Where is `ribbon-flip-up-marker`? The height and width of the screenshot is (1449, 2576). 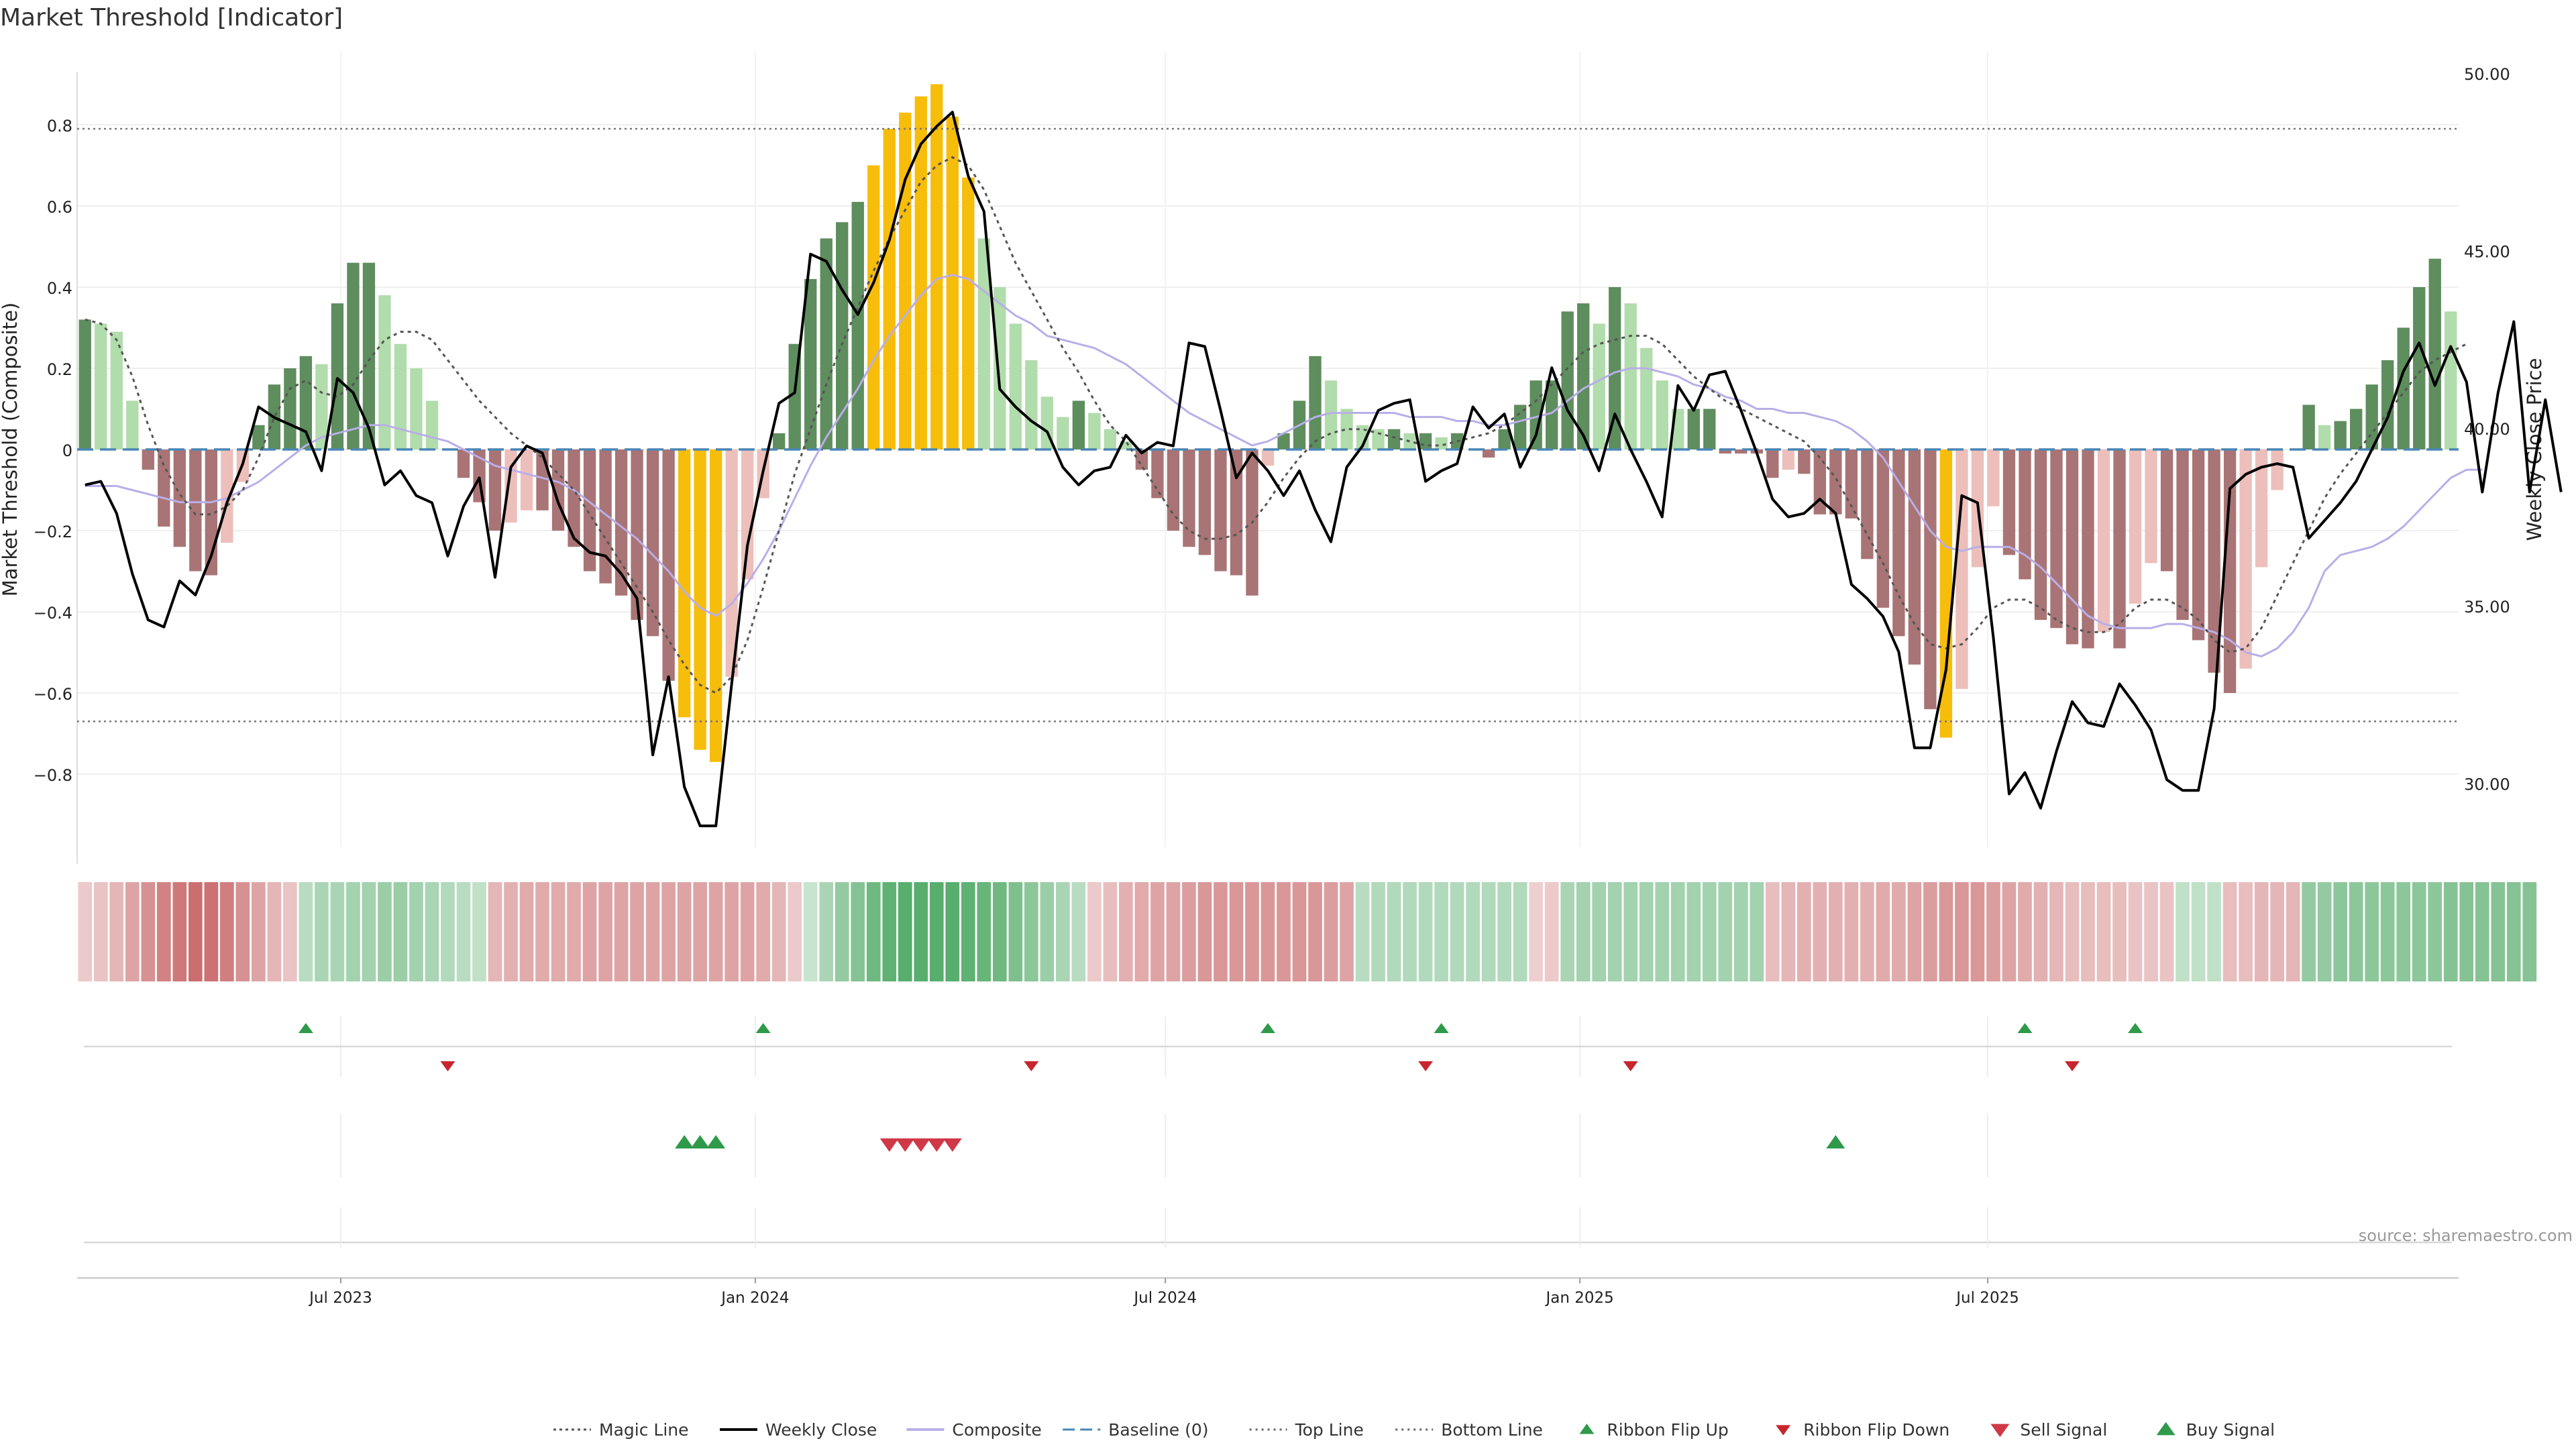 ribbon-flip-up-marker is located at coordinates (2135, 1028).